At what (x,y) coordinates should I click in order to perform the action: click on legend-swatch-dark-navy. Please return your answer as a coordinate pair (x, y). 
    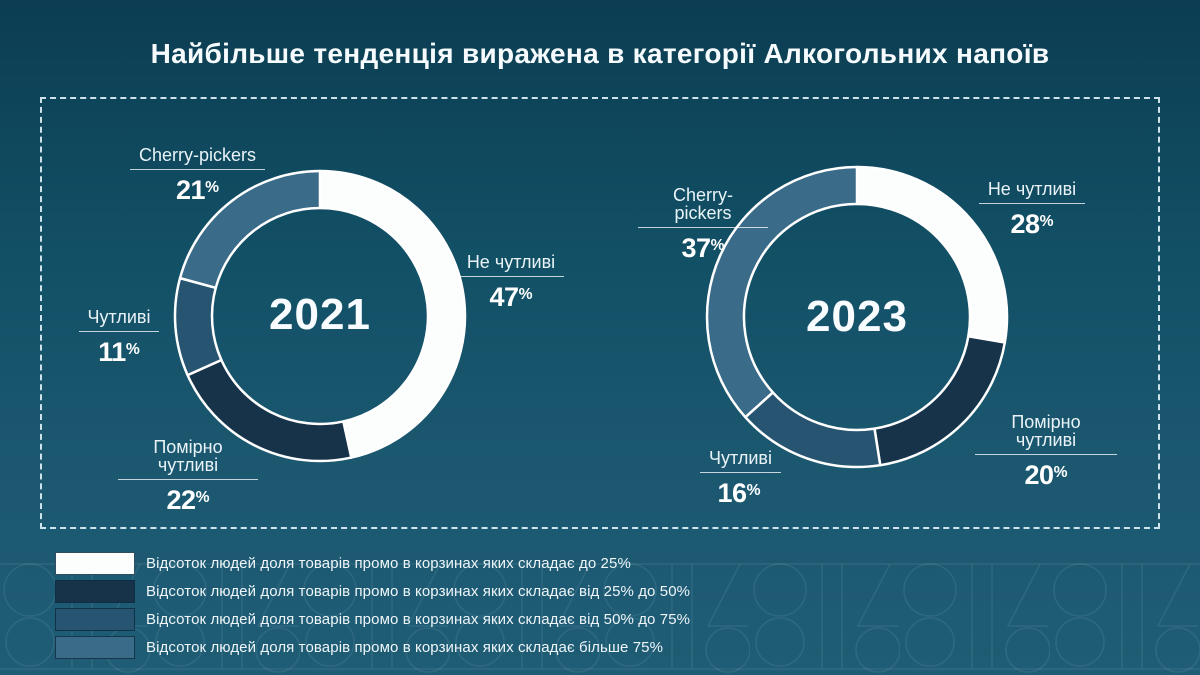
    Looking at the image, I should click on (95, 591).